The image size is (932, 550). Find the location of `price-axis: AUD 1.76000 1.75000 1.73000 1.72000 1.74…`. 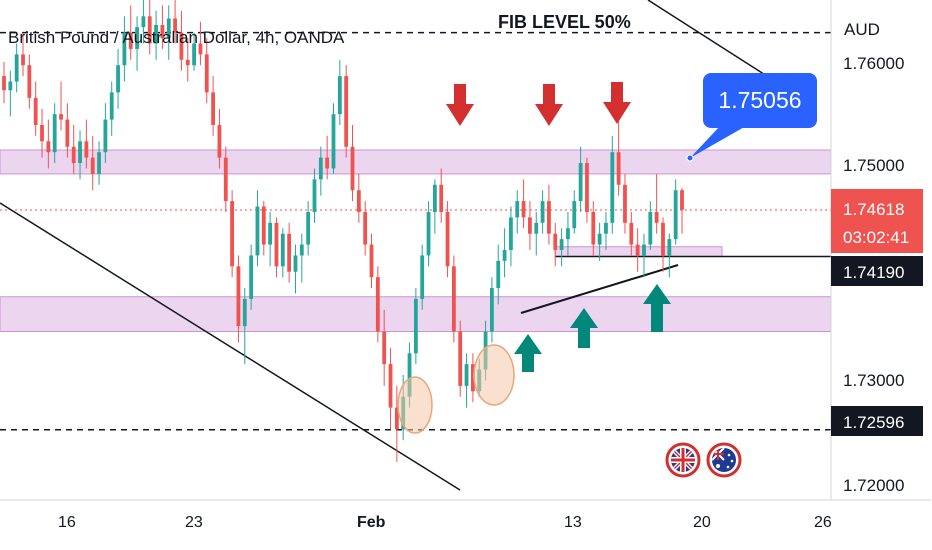

price-axis: AUD 1.76000 1.75000 1.73000 1.72000 1.74… is located at coordinates (876, 250).